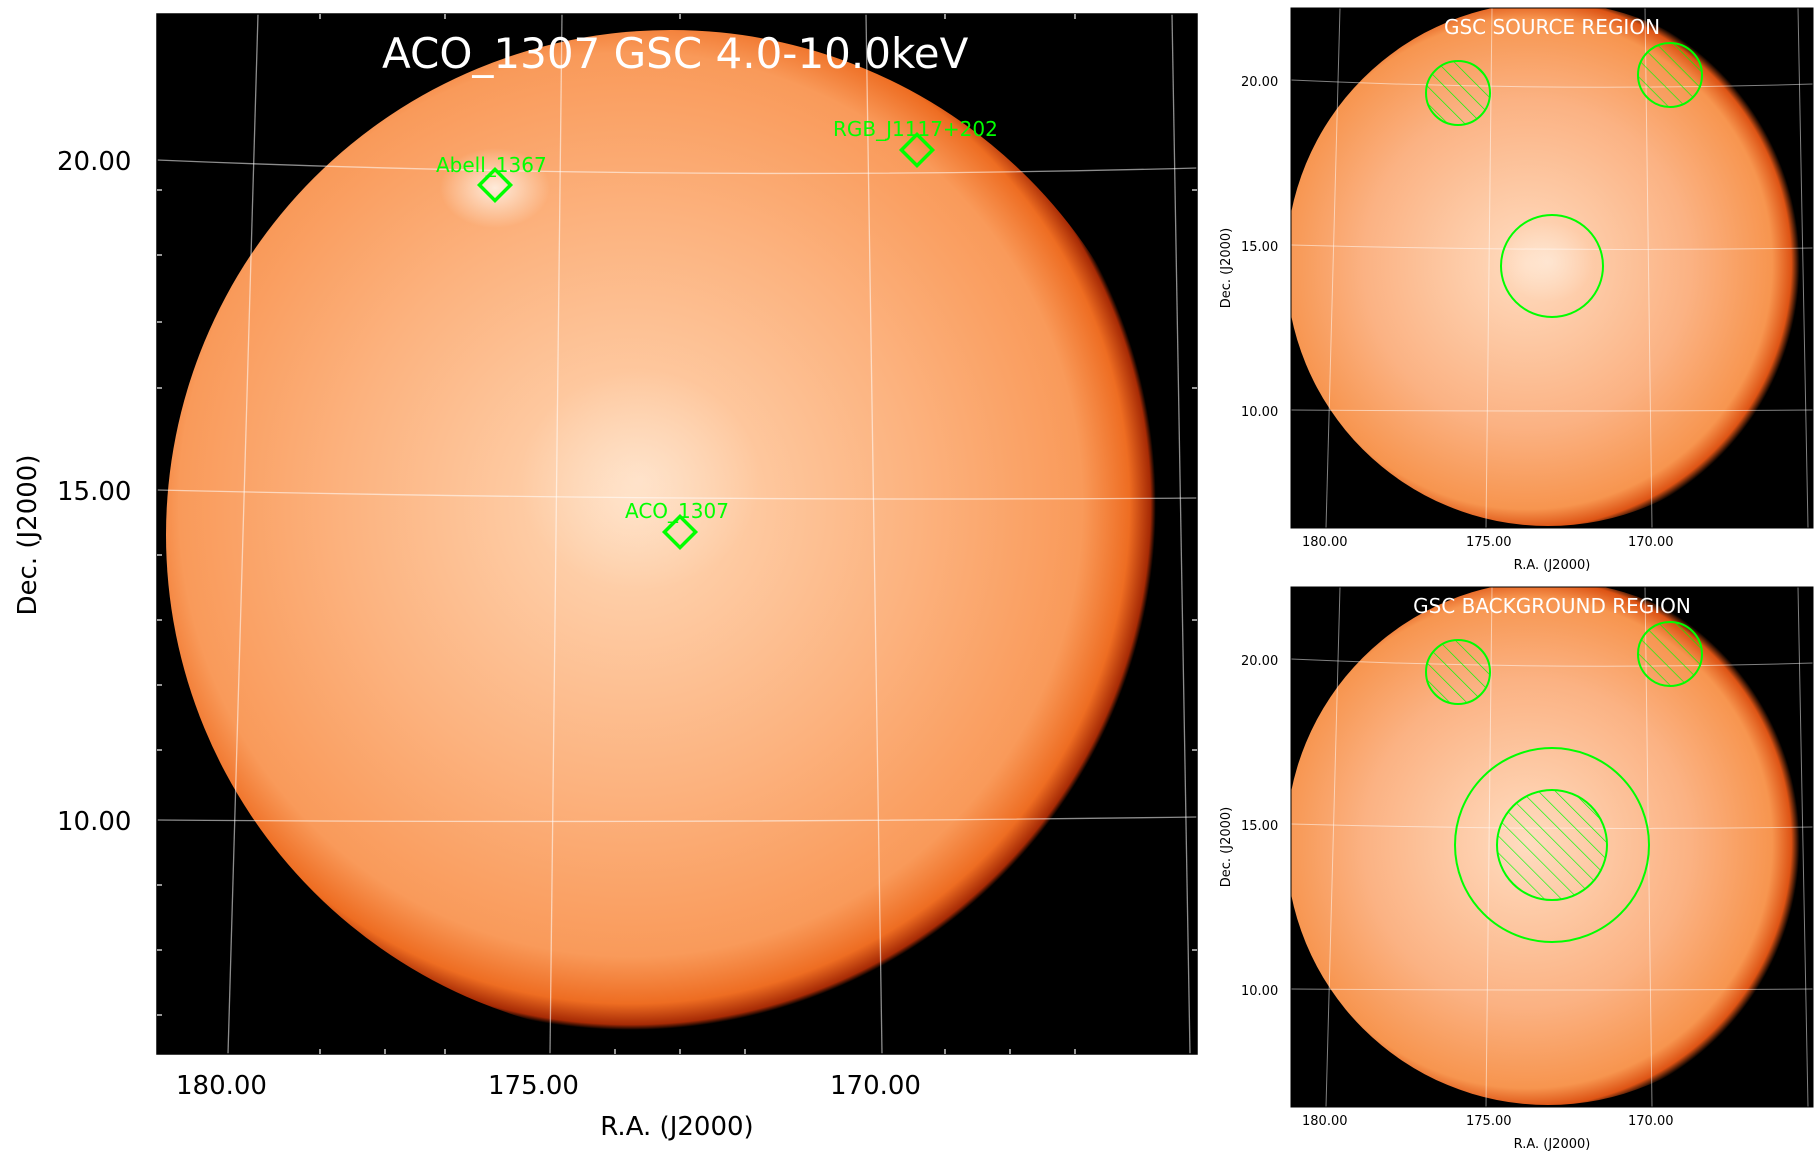 The width and height of the screenshot is (1815, 1156). I want to click on source-panel-source-circle, so click(1552, 266).